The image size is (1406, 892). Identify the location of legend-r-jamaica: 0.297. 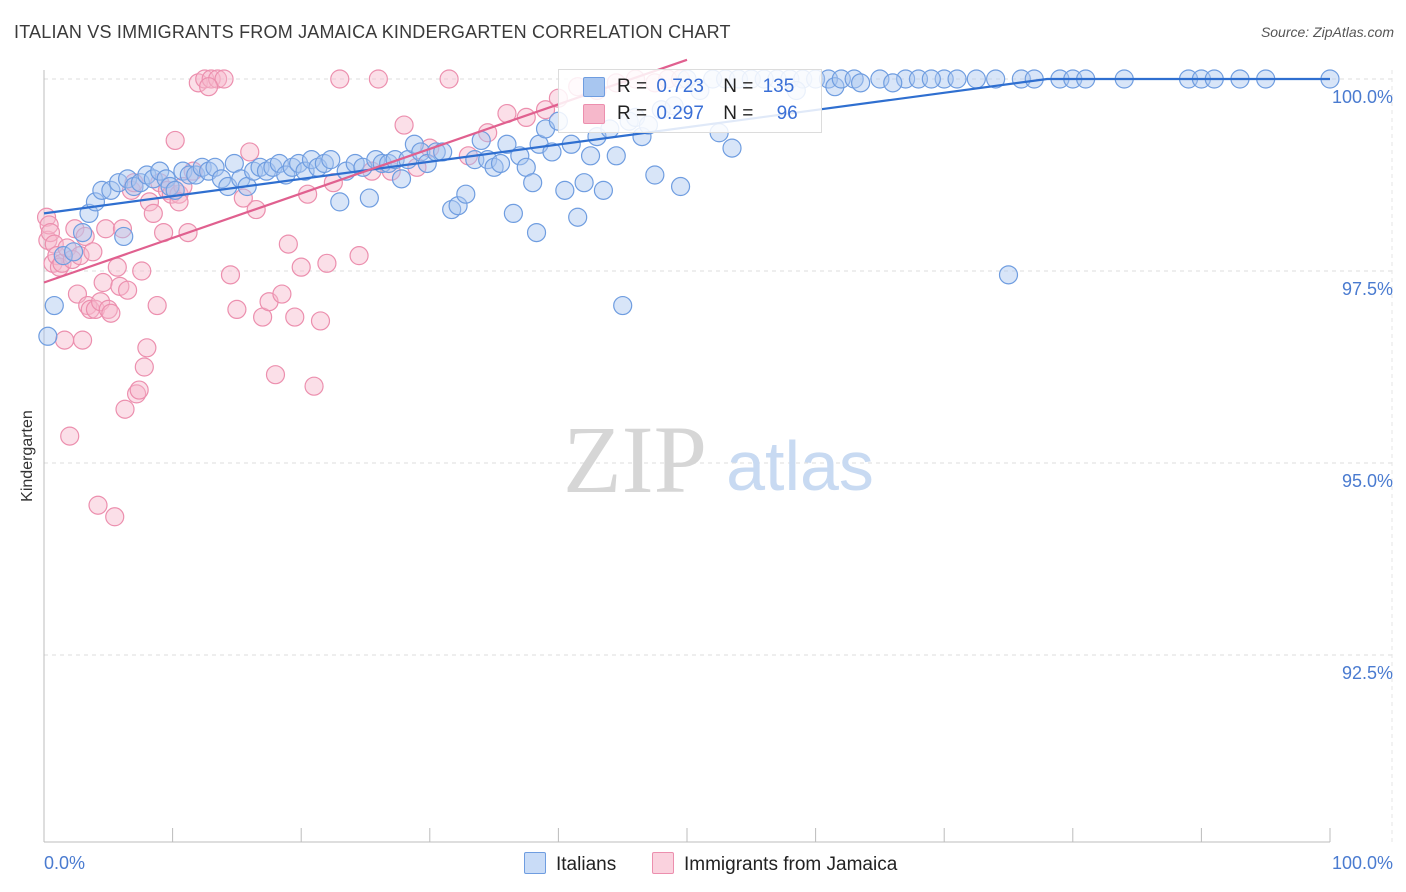
(680, 113).